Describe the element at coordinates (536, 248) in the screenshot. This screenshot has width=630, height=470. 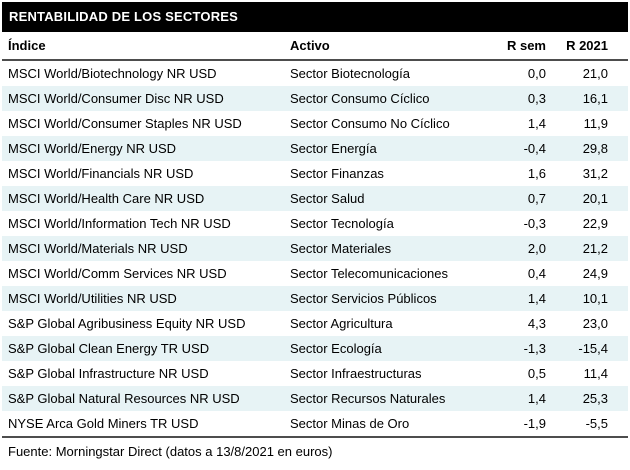
I see `cell-r-sem: 2,0` at that location.